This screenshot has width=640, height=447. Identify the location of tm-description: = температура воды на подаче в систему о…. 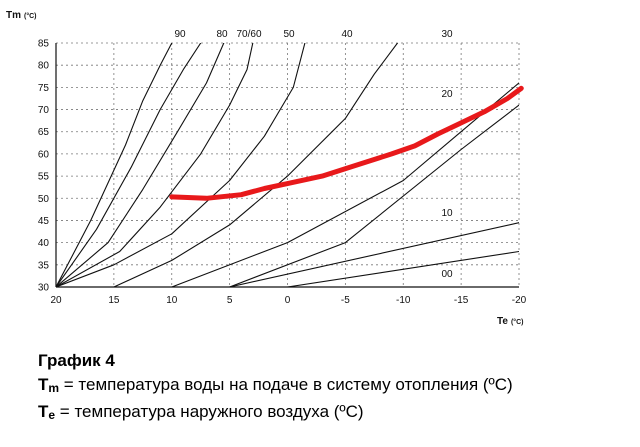
(286, 384).